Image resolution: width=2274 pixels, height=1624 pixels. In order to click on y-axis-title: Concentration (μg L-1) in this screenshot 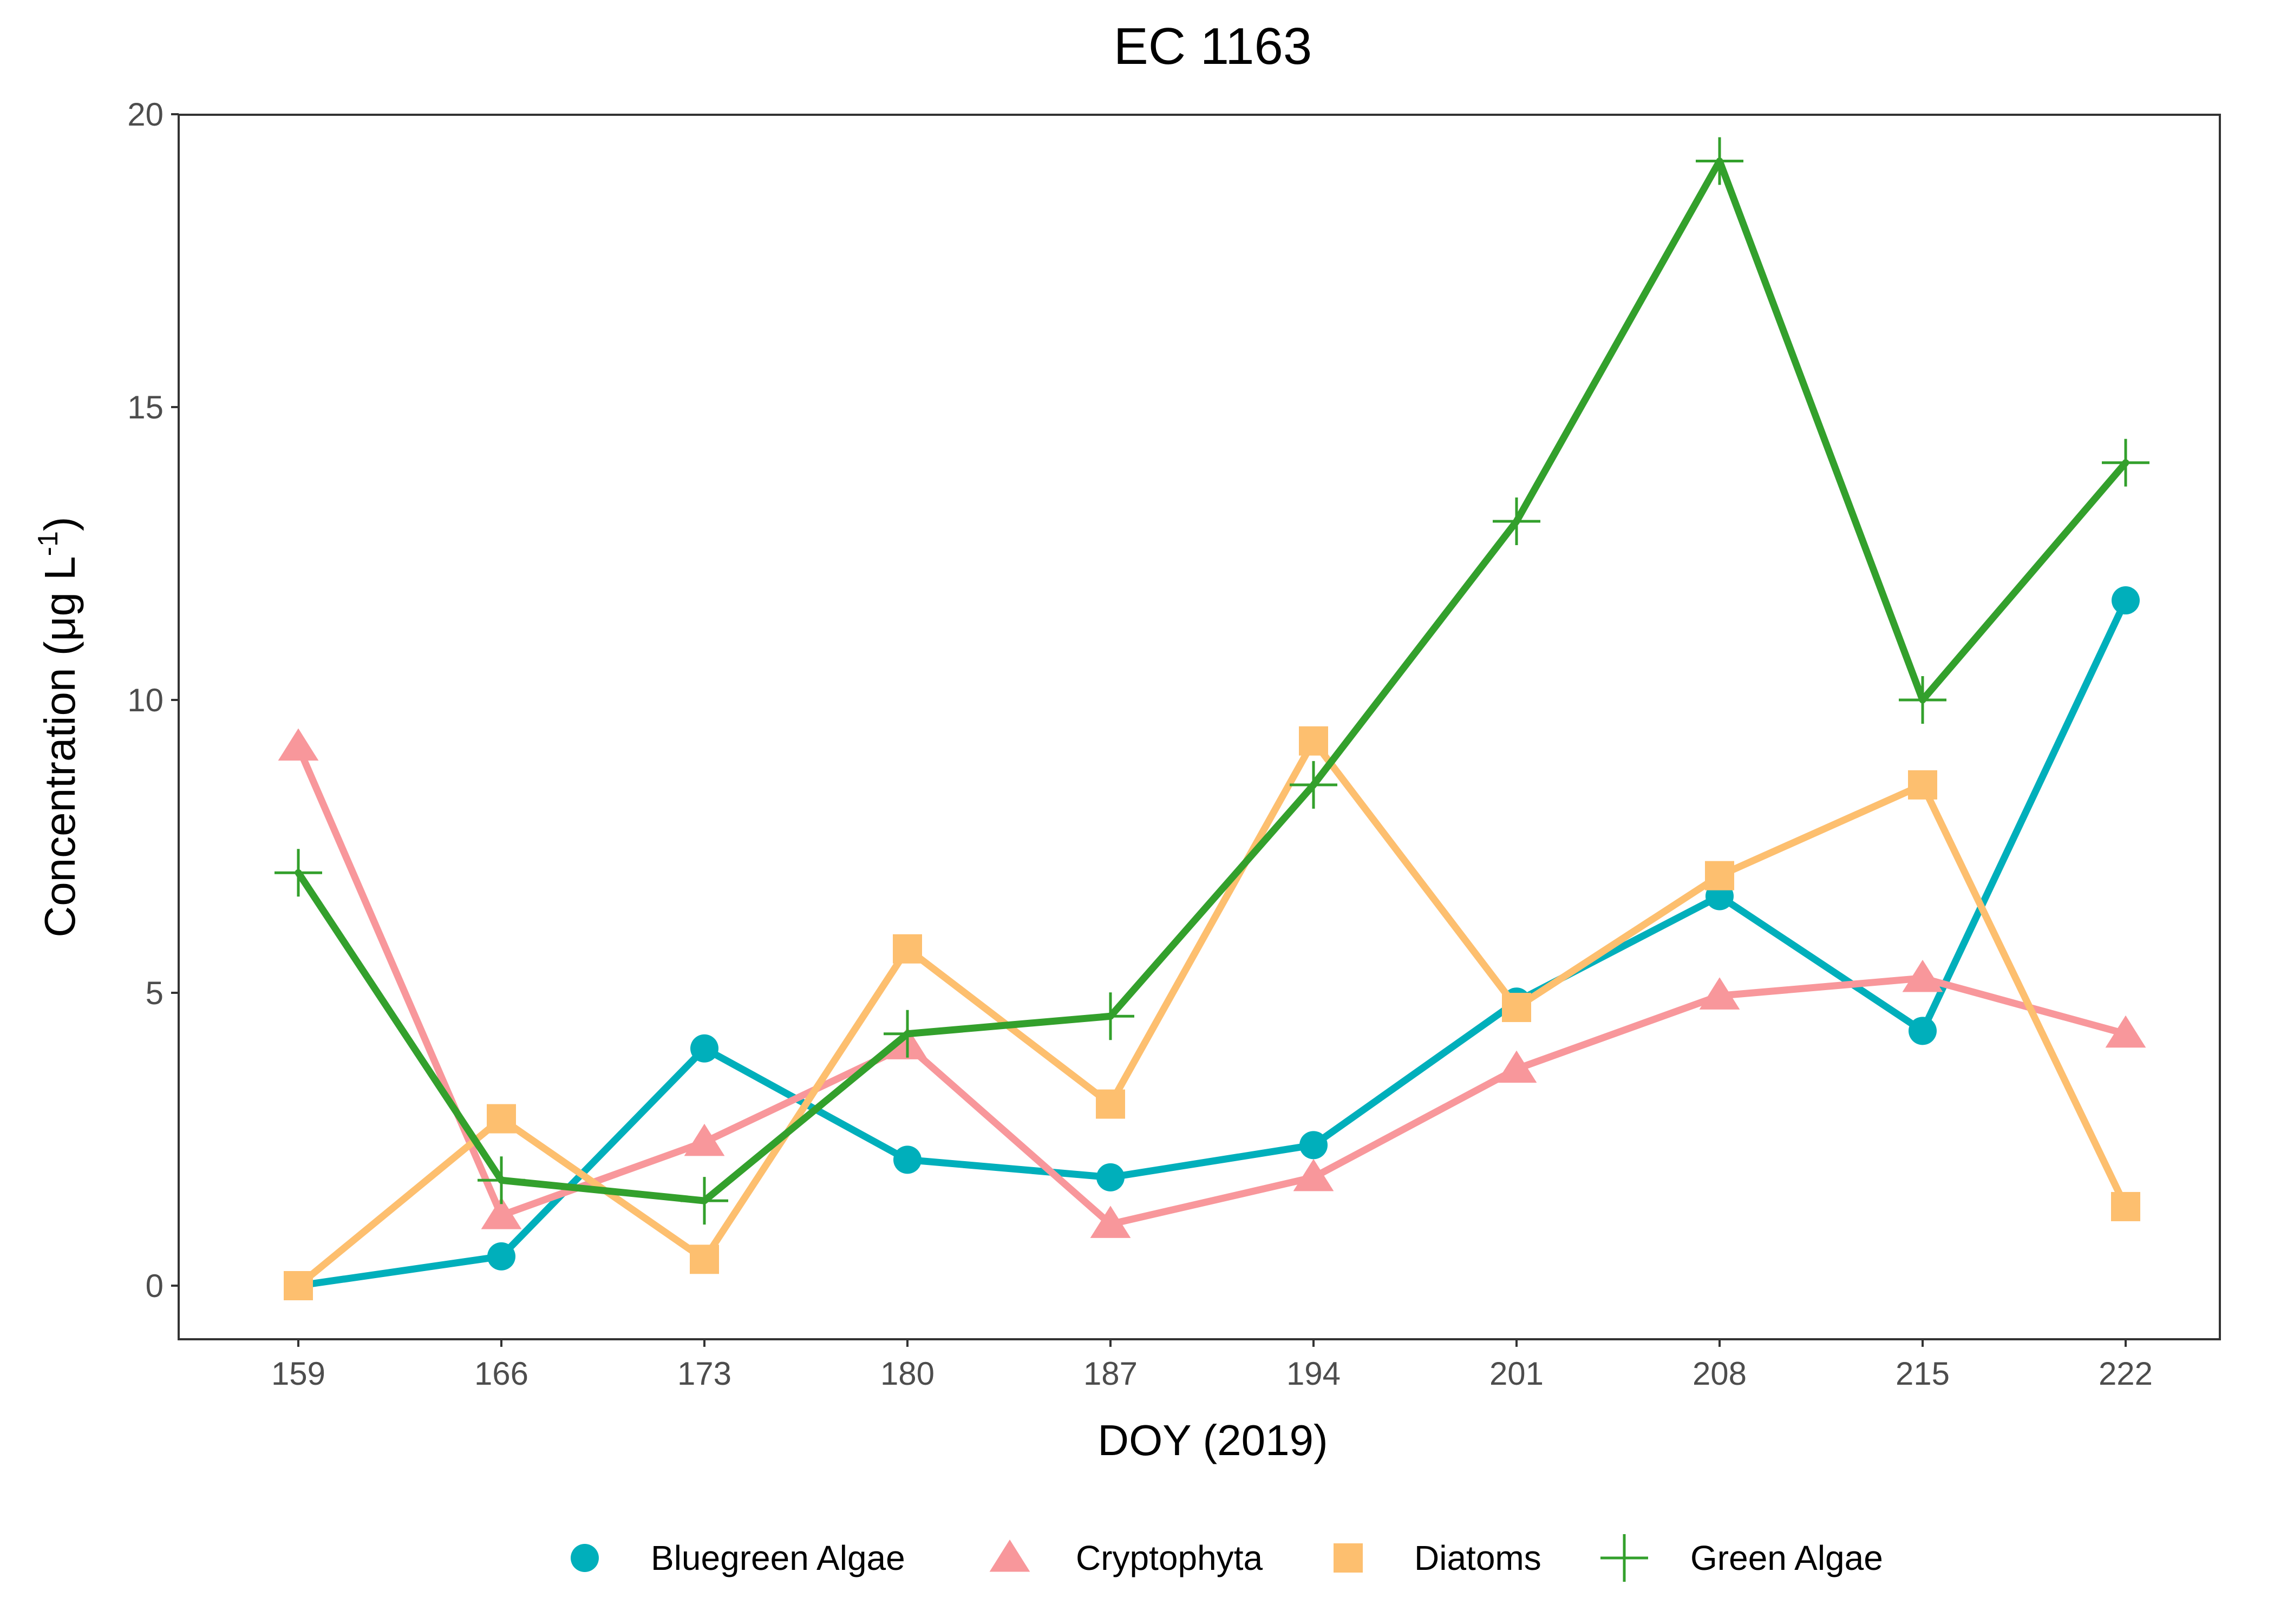, I will do `click(58, 726)`.